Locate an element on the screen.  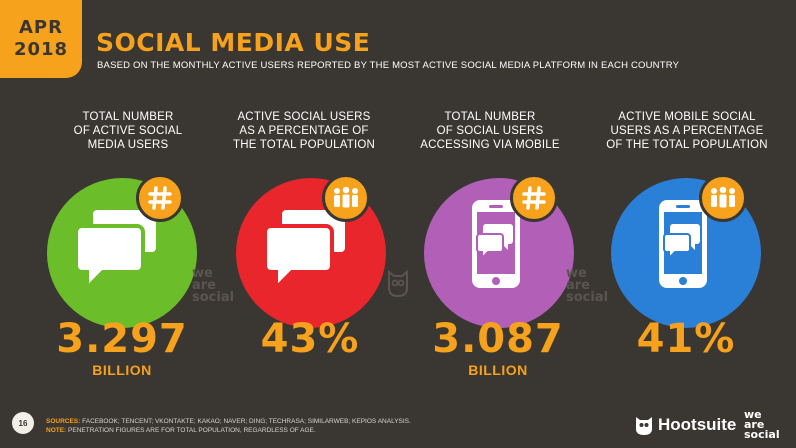
stat-value-1: 3.297 is located at coordinates (122, 339).